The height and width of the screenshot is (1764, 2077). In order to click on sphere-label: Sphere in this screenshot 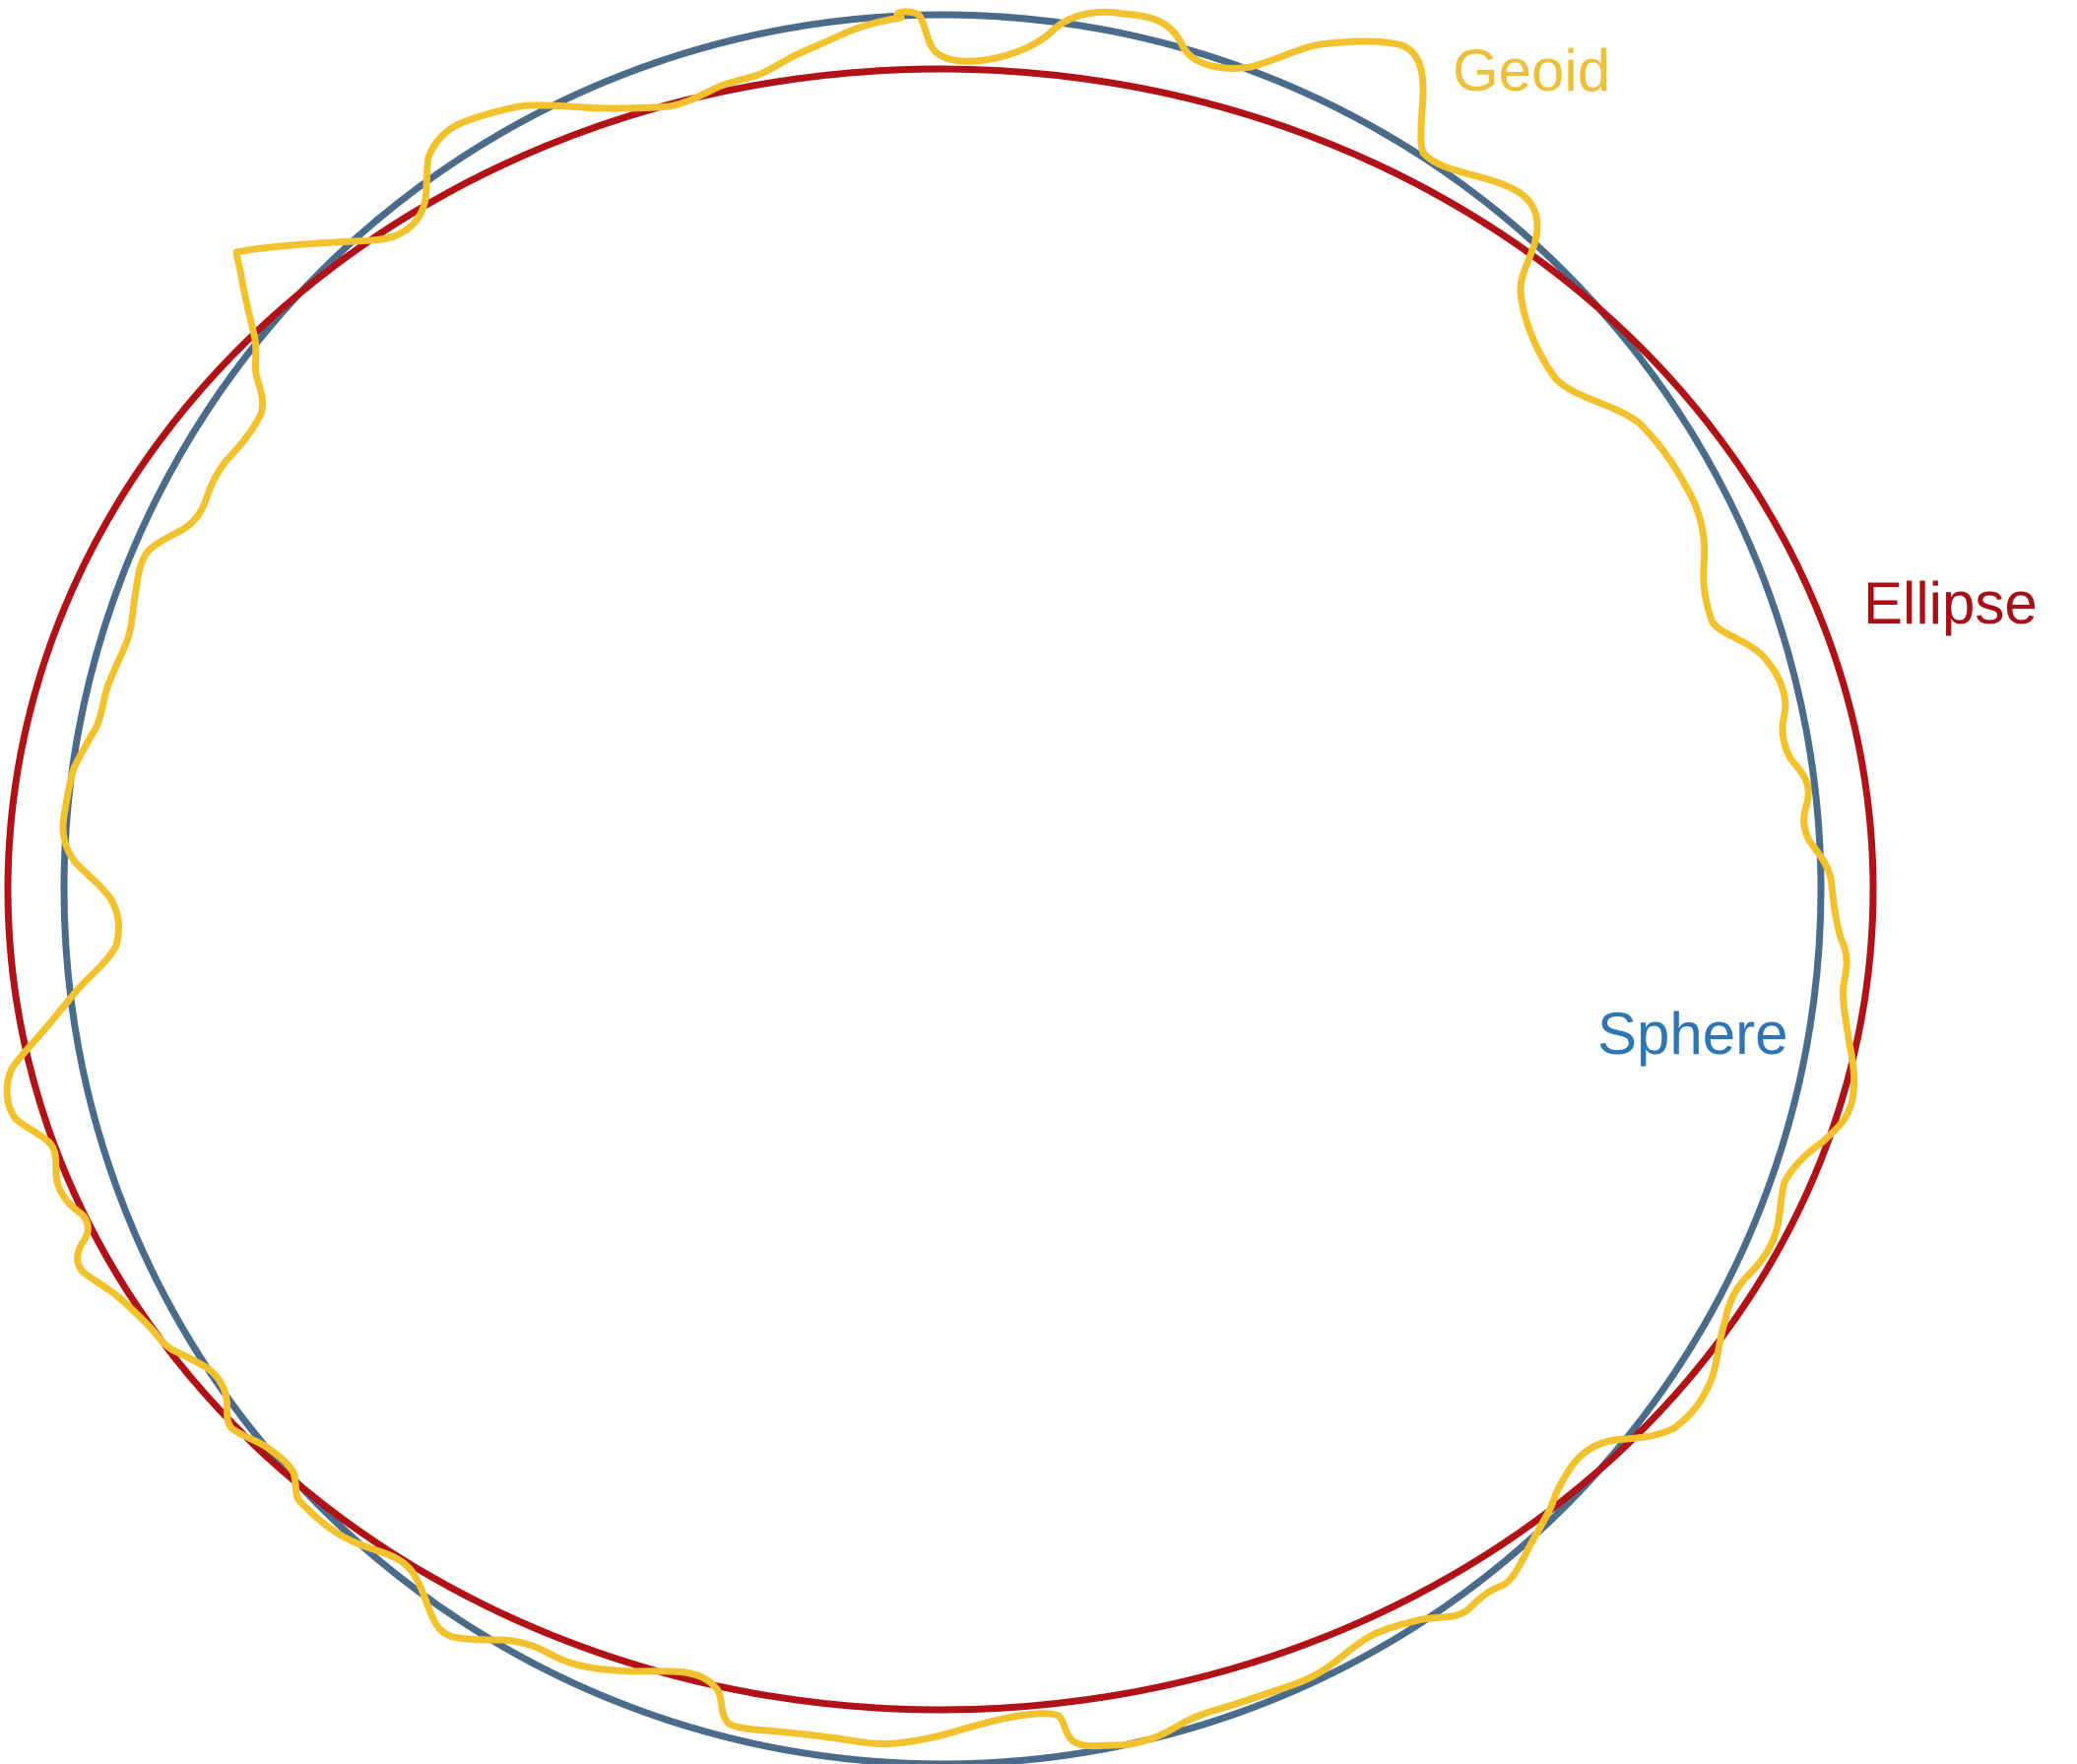, I will do `click(1692, 1034)`.